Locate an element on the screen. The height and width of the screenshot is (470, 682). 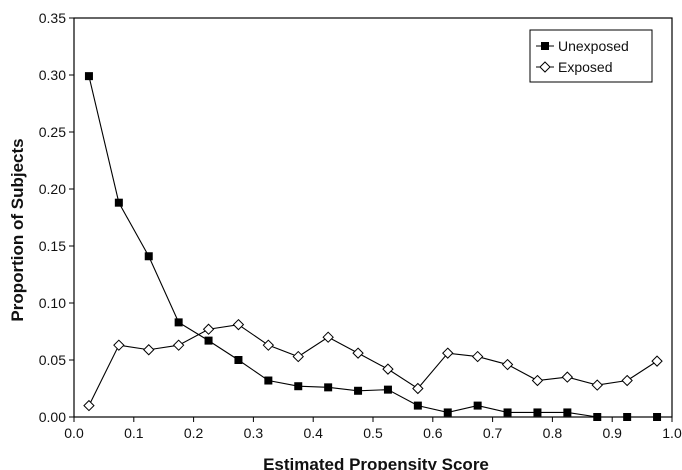
x-axis-label: Estimated Propensity Score is located at coordinates (376, 462).